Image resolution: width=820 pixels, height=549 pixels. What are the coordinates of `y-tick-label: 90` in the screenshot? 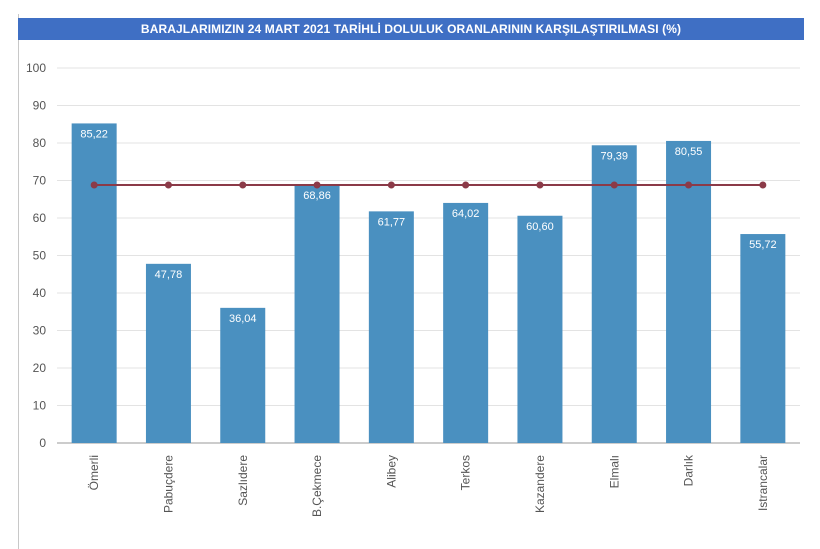 It's located at (40, 106).